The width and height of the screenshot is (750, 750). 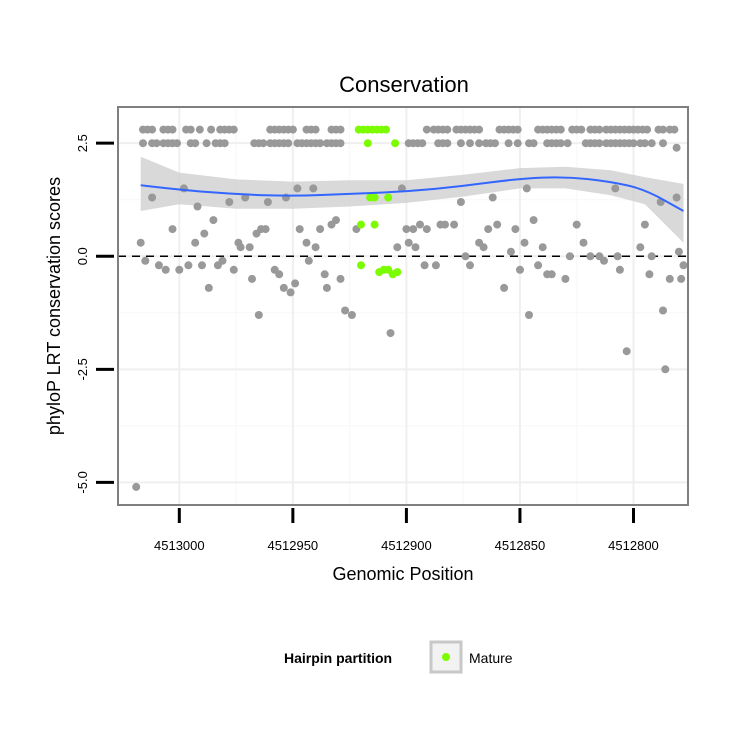 What do you see at coordinates (446, 657) in the screenshot?
I see `legend-key-box` at bounding box center [446, 657].